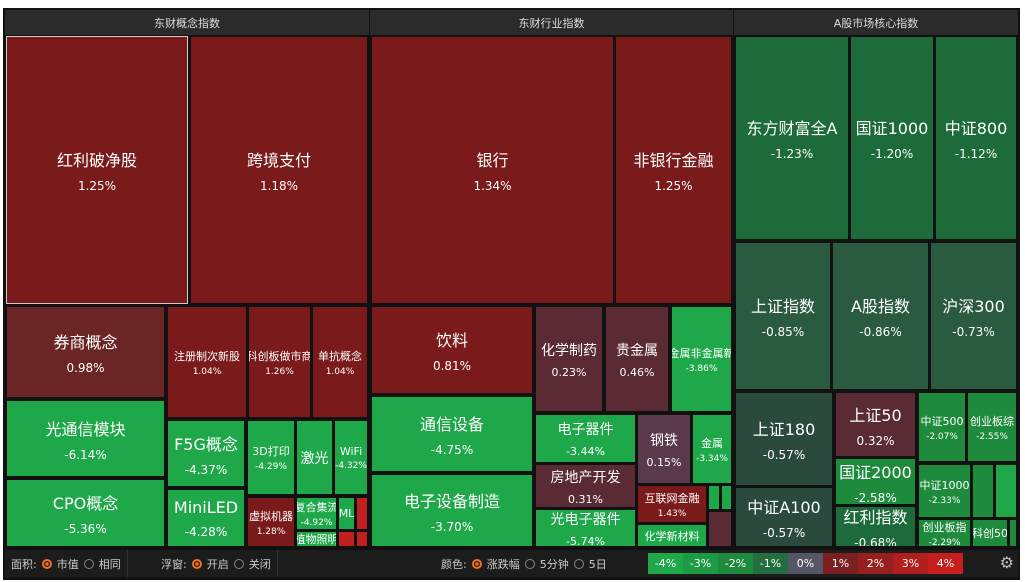 The height and width of the screenshot is (582, 1025). What do you see at coordinates (340, 362) in the screenshot?
I see `treemap-tile: 单抗概念 1.04%` at bounding box center [340, 362].